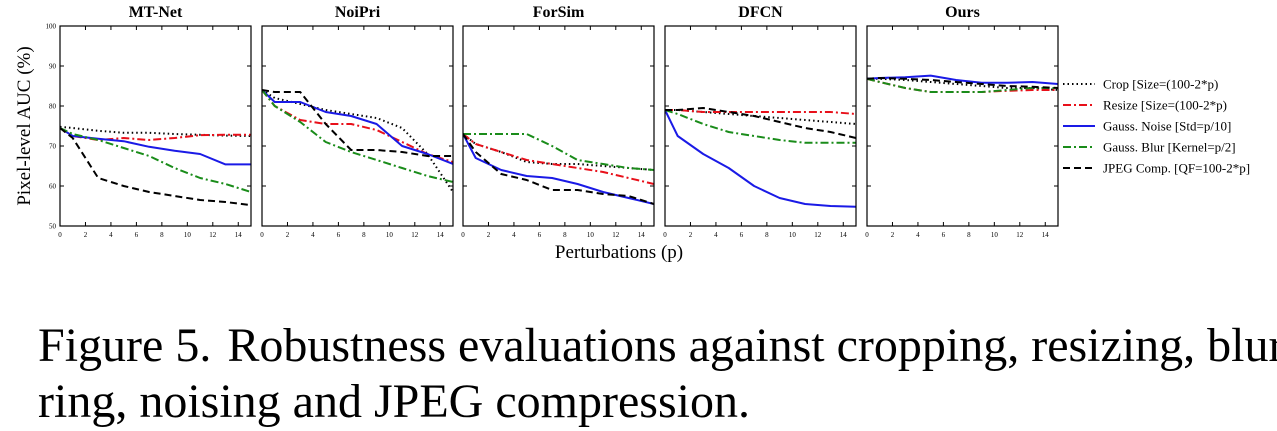 The height and width of the screenshot is (431, 1277). I want to click on y-tick-label: 70, so click(53, 147).